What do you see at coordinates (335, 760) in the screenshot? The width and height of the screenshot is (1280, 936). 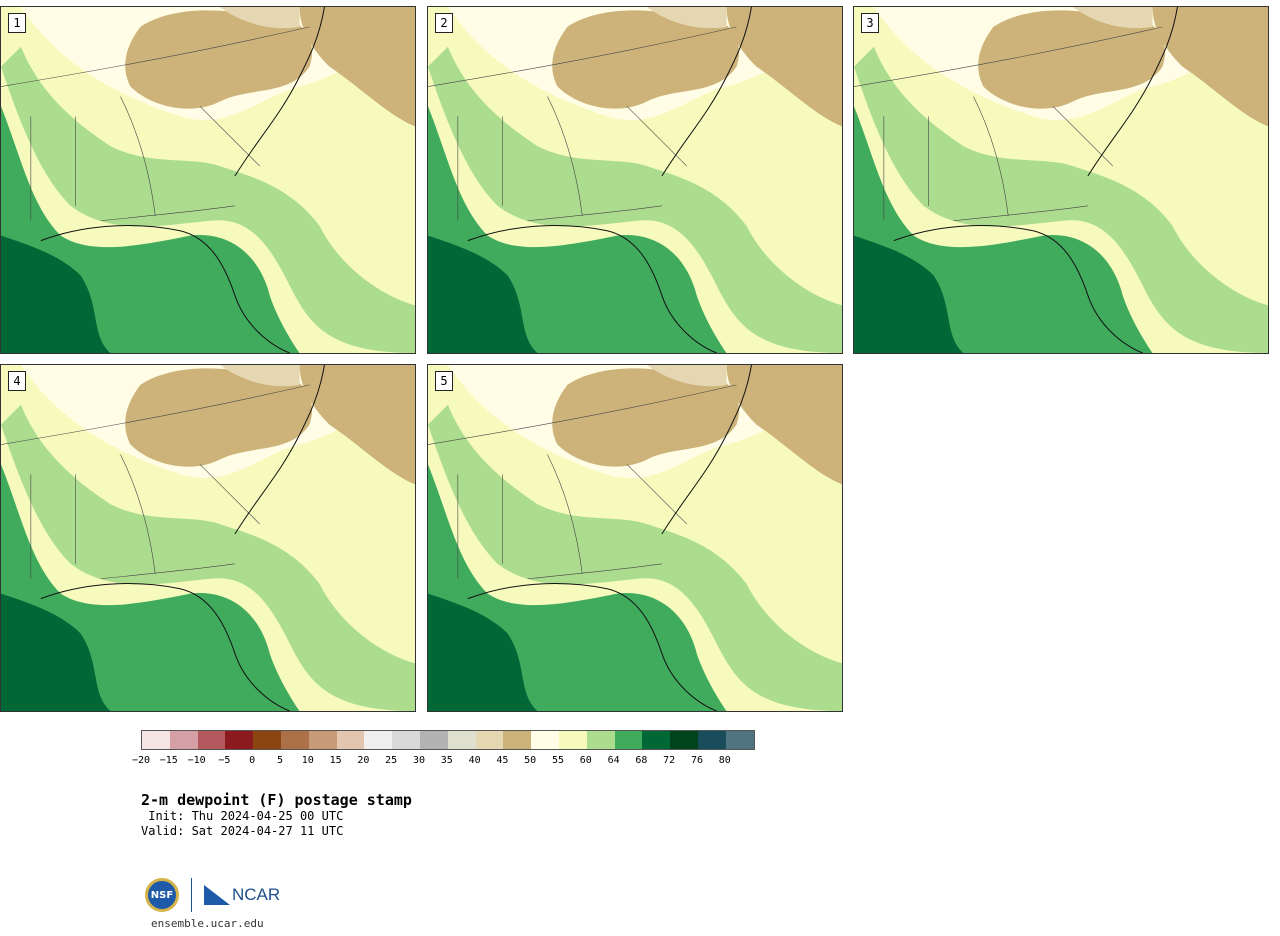 I see `colorbar-tick-label: 15` at bounding box center [335, 760].